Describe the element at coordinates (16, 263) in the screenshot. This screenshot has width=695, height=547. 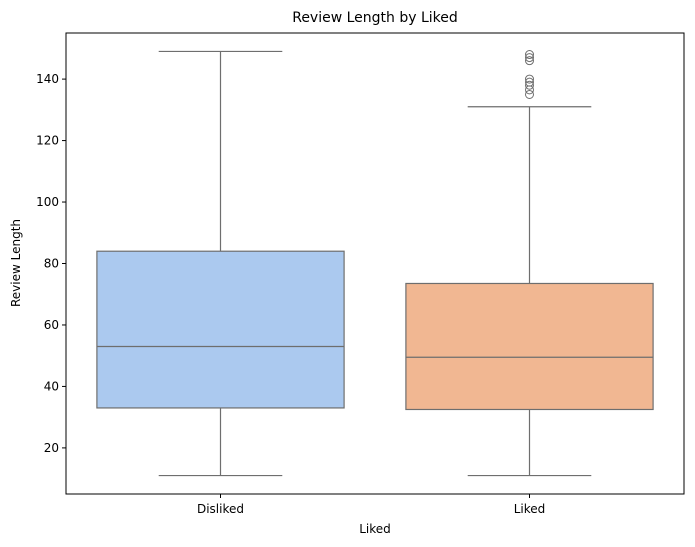
I see `y-axis-label: Review Length` at that location.